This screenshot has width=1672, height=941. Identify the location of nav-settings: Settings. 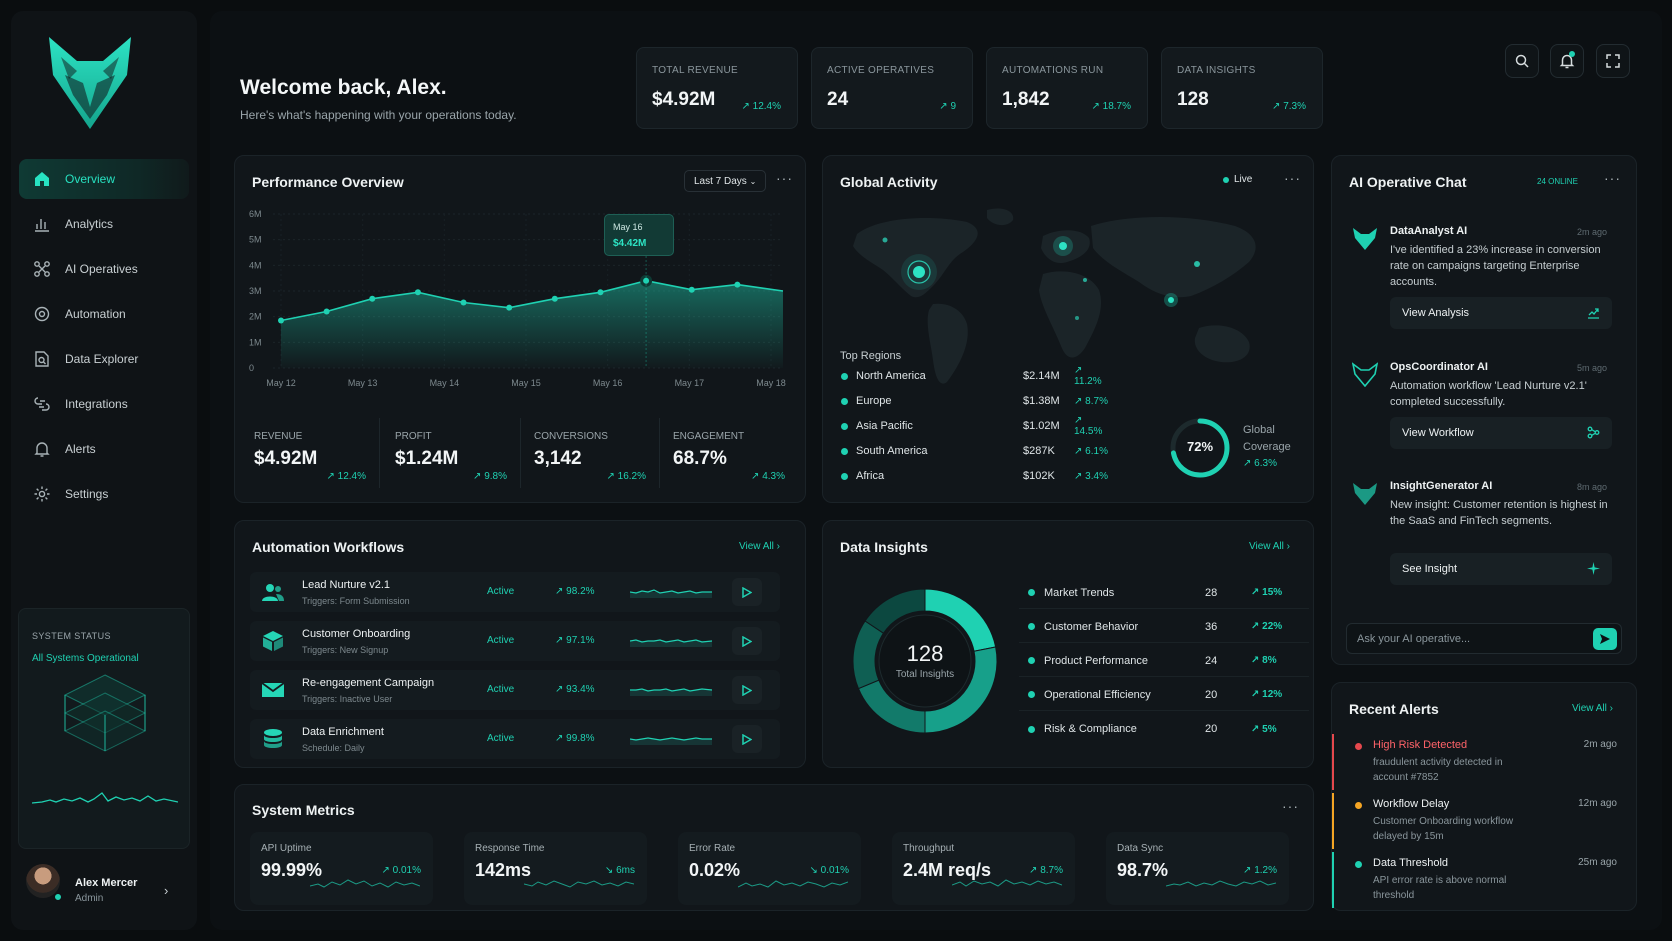
(104, 494).